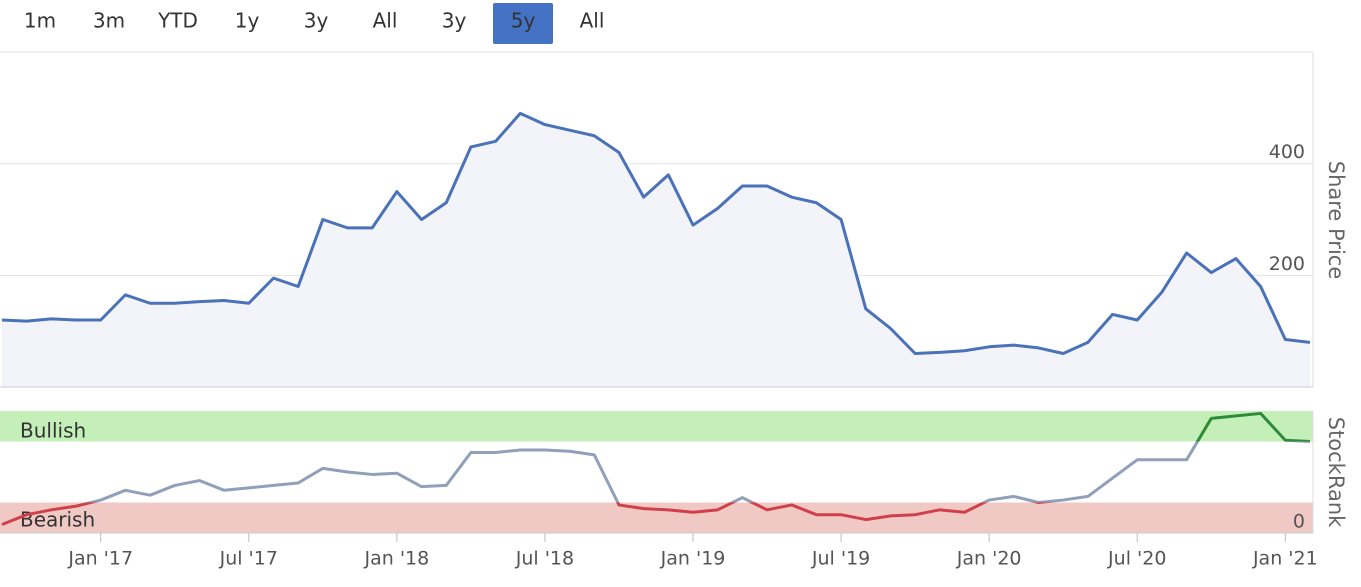 Image resolution: width=1361 pixels, height=587 pixels. Describe the element at coordinates (57, 520) in the screenshot. I see `band-label: Bearish` at that location.